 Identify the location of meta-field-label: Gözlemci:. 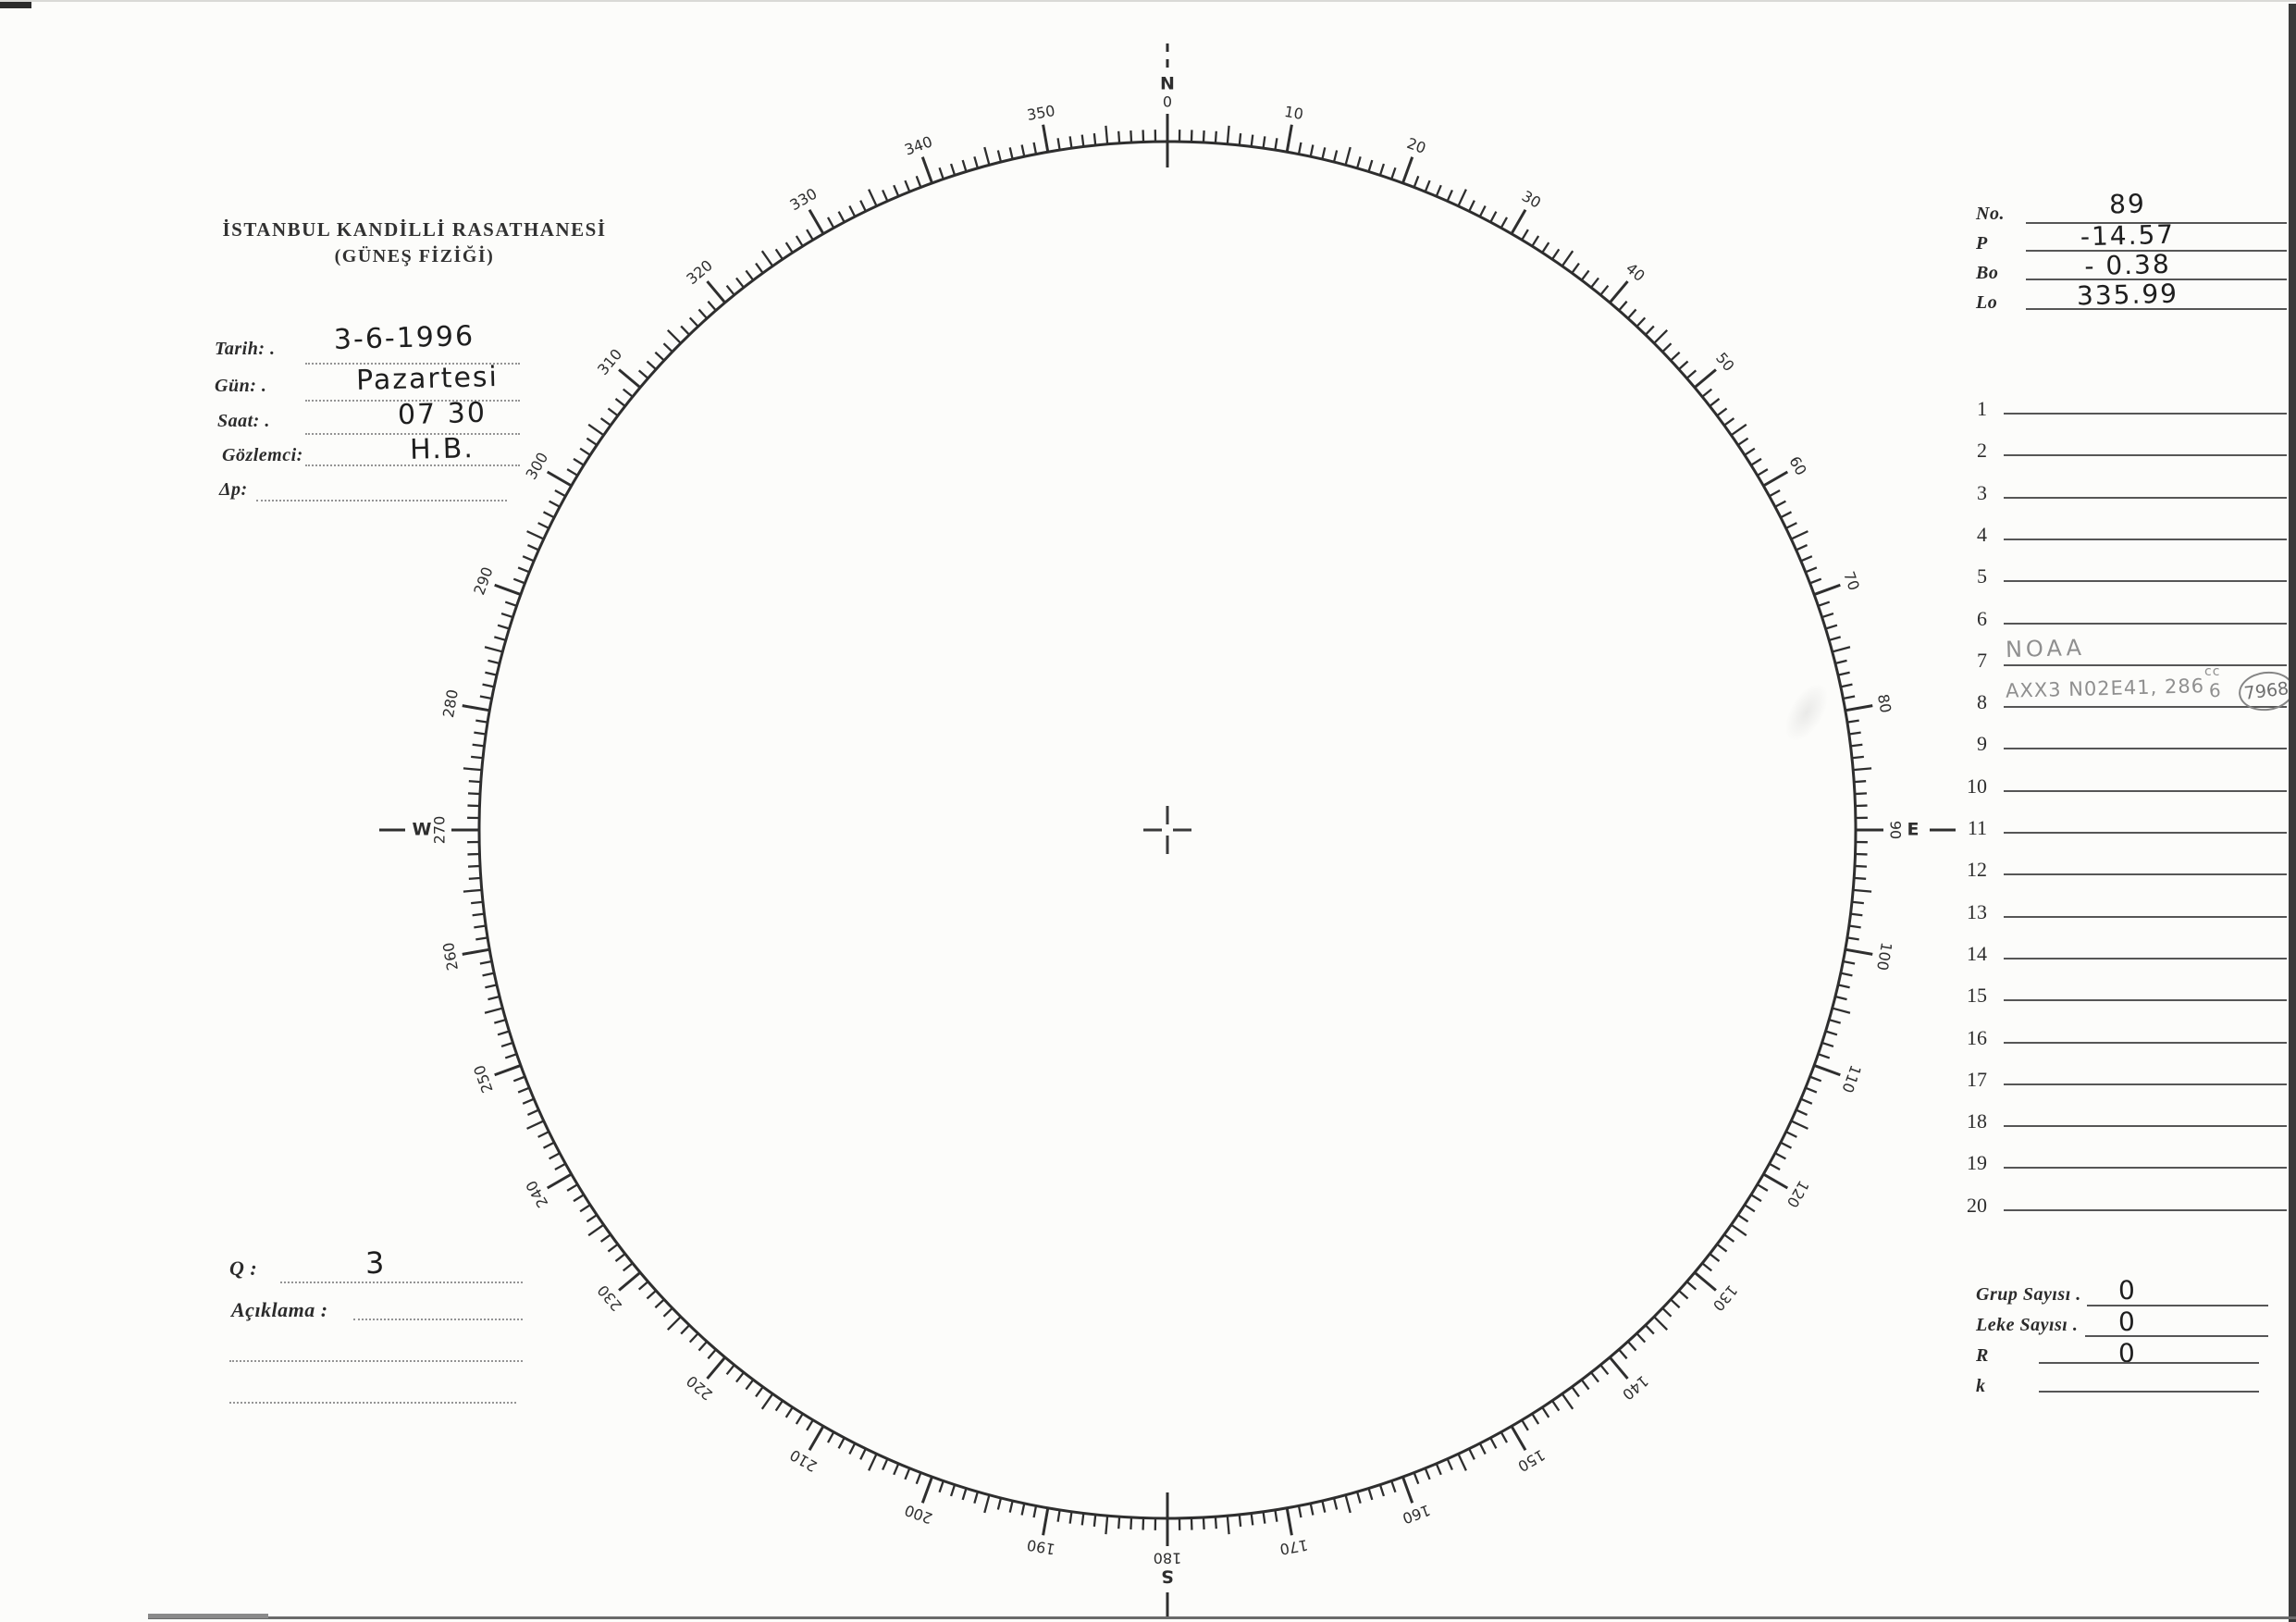
(262, 455).